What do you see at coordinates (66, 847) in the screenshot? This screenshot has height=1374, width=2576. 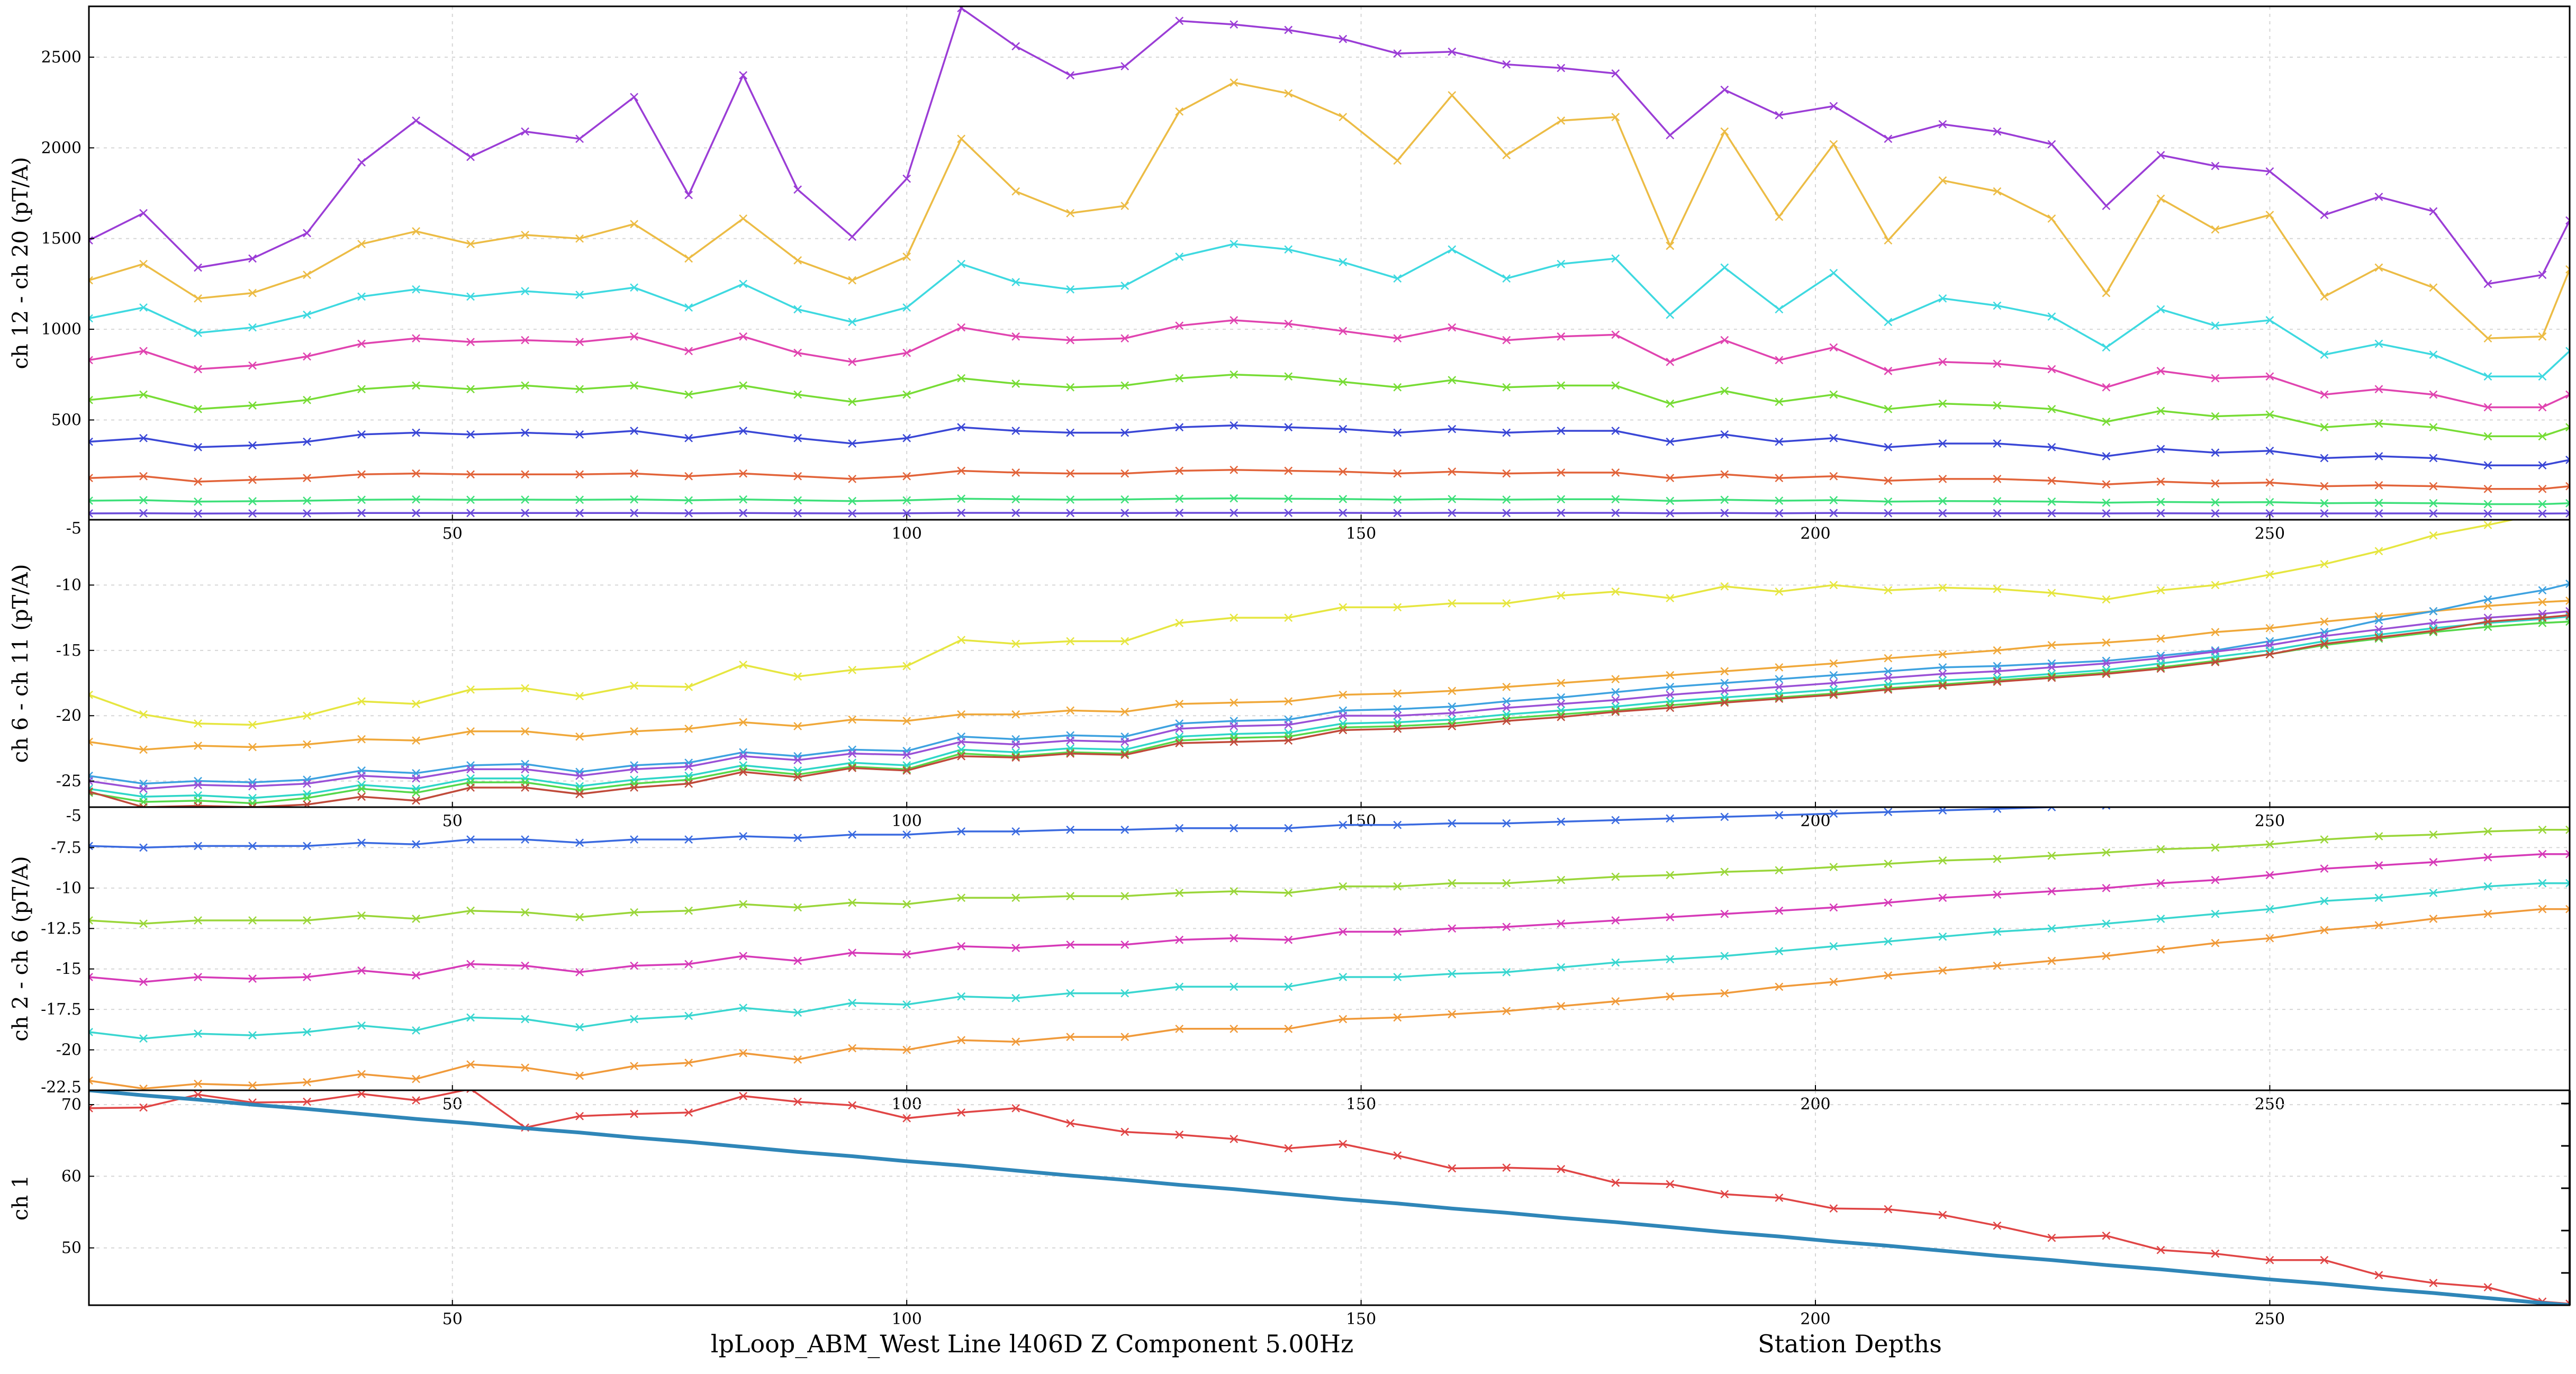 I see `y-tick-label: -7.5` at bounding box center [66, 847].